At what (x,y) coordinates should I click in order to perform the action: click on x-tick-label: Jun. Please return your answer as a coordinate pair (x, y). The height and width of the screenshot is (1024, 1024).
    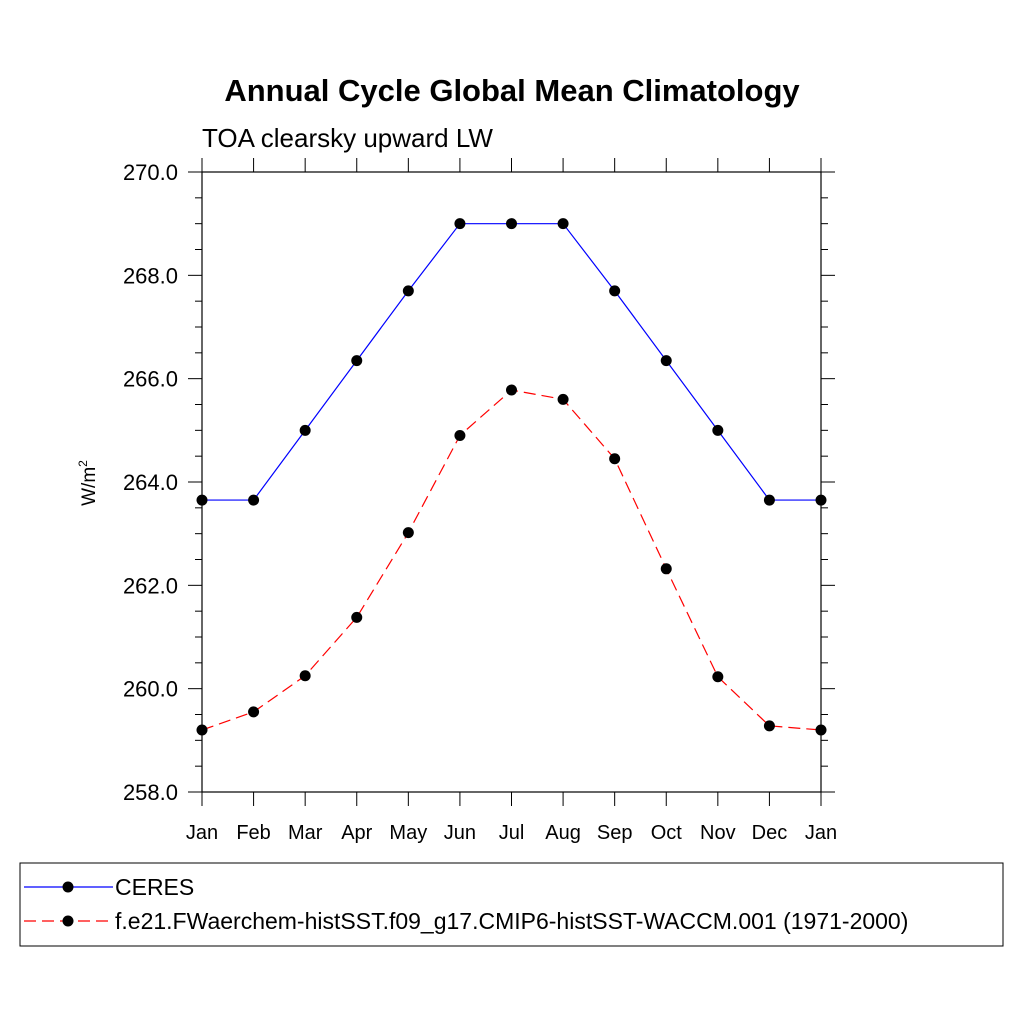
    Looking at the image, I should click on (460, 833).